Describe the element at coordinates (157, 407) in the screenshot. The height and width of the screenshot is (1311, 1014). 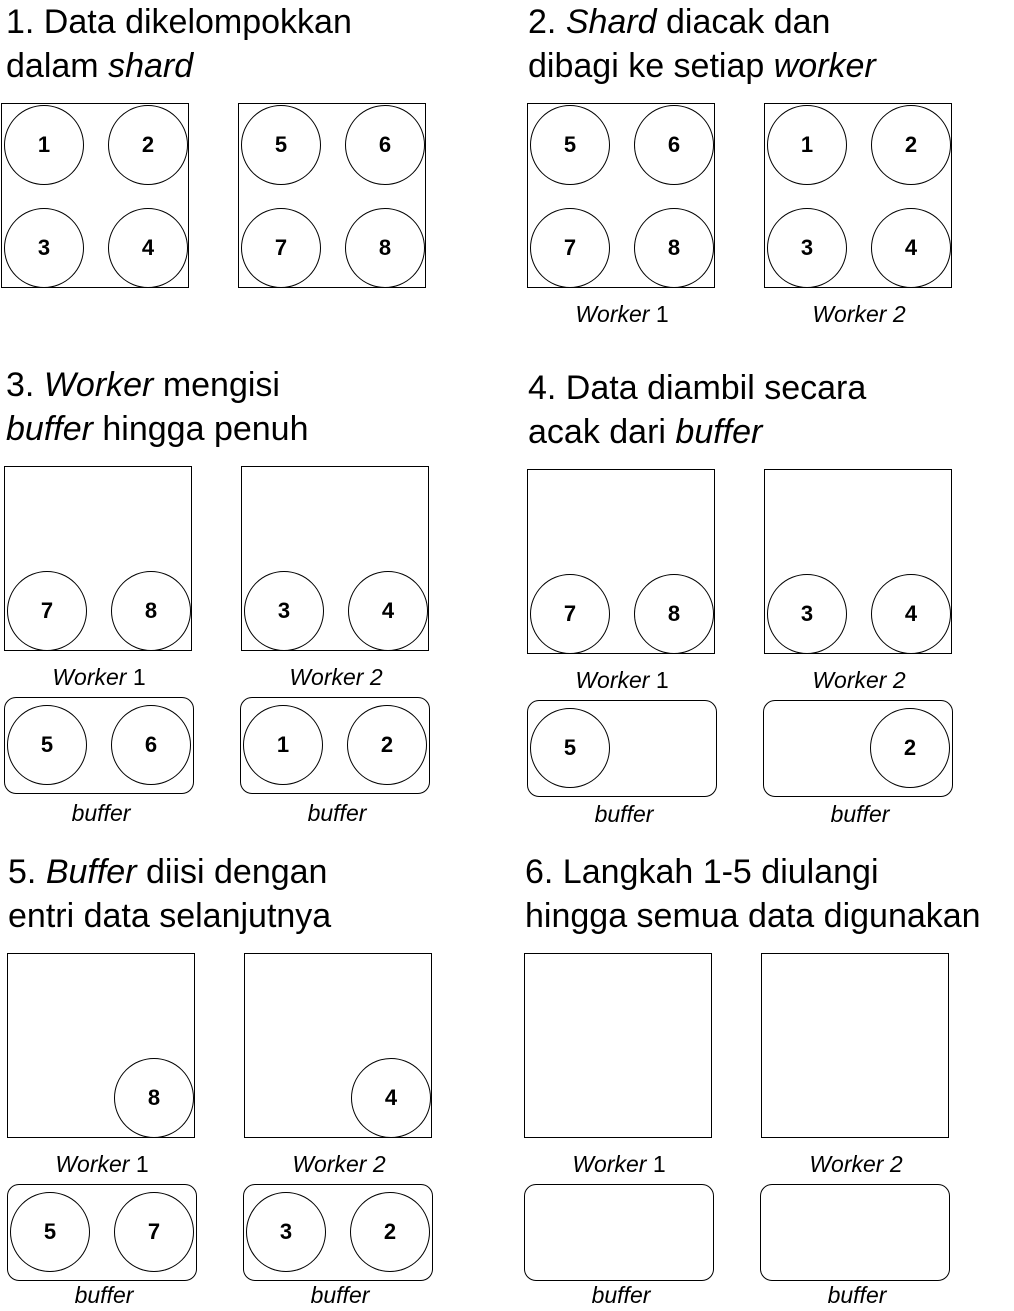
I see `step-title-3: 3. Worker mengisi buffer hingga penuh` at that location.